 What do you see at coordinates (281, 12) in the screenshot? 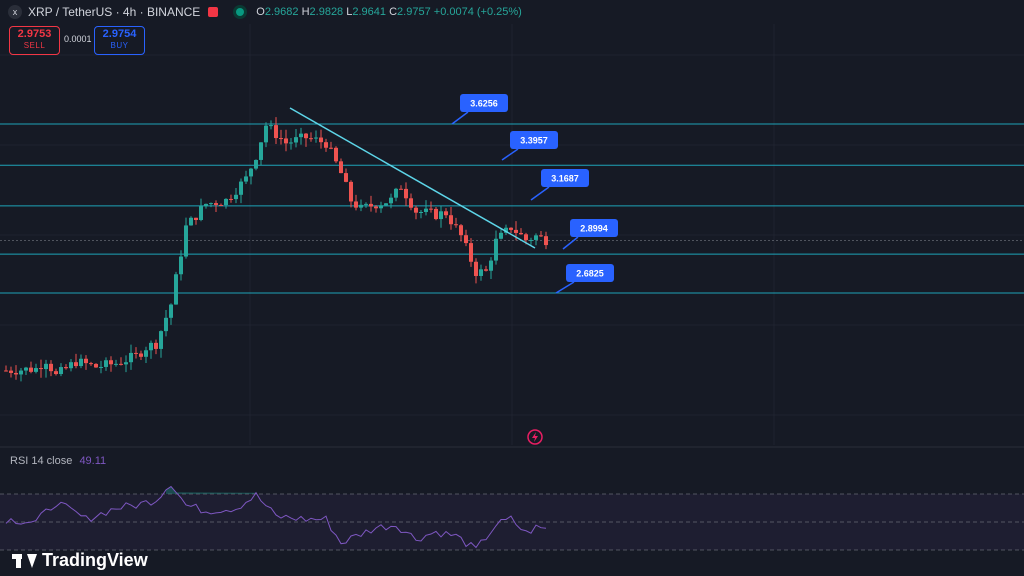
I see `open-value: 2.9682` at bounding box center [281, 12].